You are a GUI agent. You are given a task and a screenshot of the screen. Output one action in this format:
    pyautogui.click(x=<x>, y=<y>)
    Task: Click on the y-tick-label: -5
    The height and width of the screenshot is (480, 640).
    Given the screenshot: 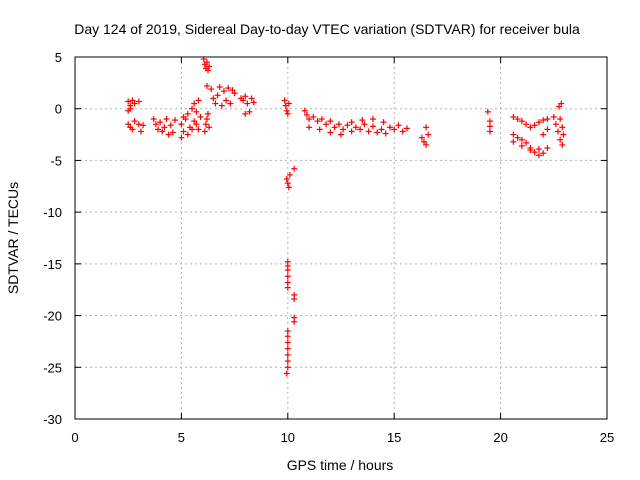 What is the action you would take?
    pyautogui.click(x=56, y=160)
    